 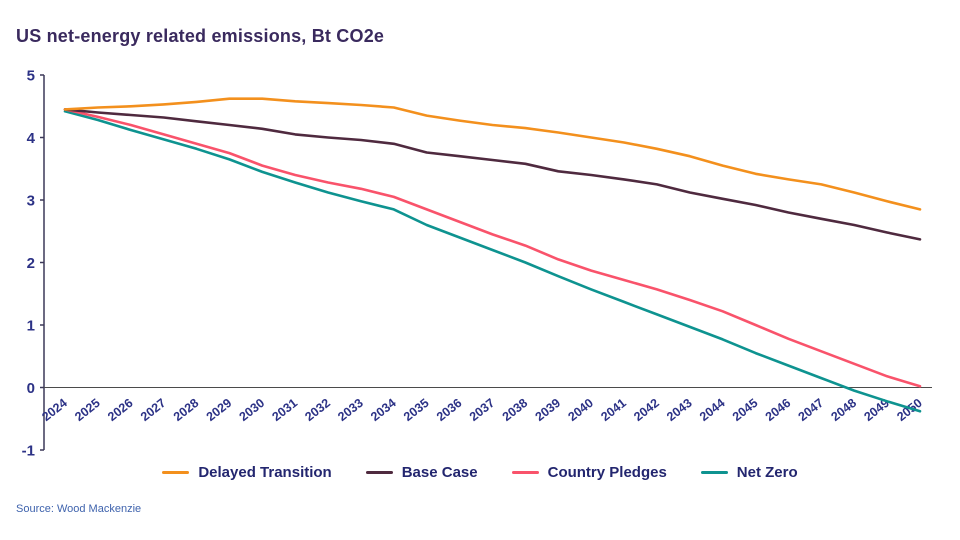 What do you see at coordinates (87, 410) in the screenshot?
I see `x-tick-label: 2025` at bounding box center [87, 410].